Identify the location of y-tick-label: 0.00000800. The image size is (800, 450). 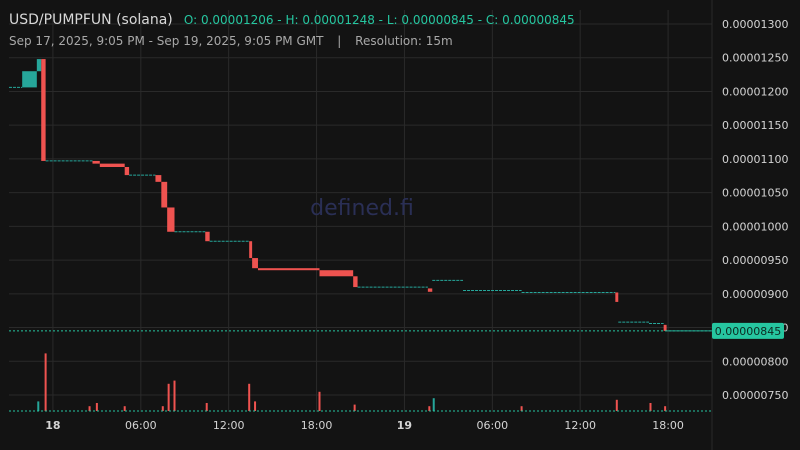
(755, 361).